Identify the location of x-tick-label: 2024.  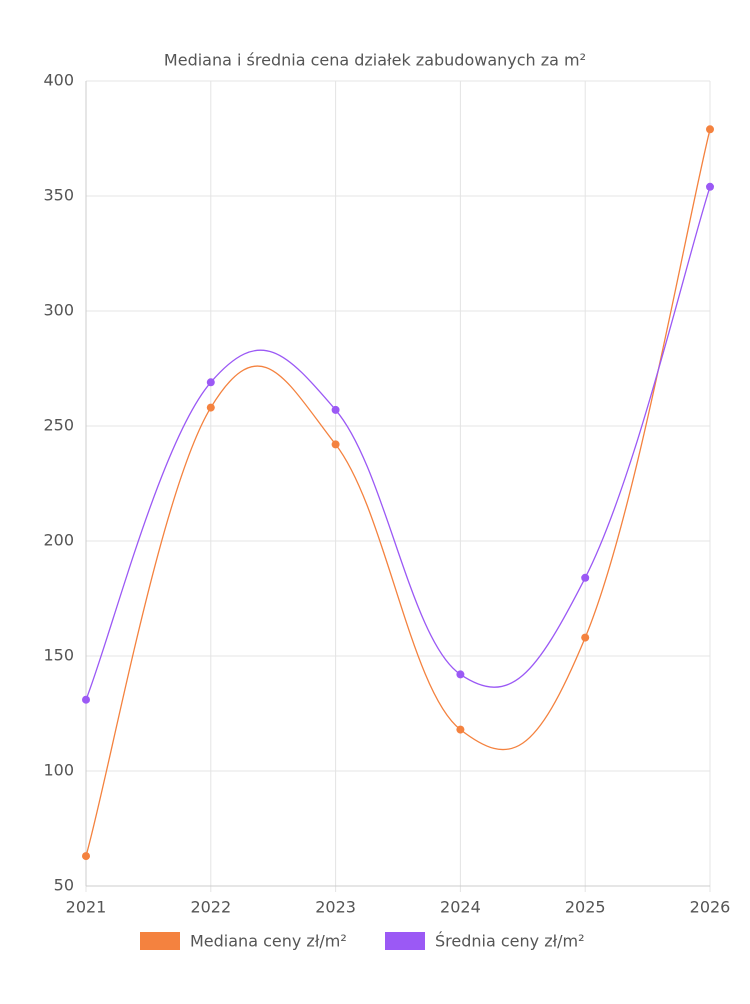
(460, 907).